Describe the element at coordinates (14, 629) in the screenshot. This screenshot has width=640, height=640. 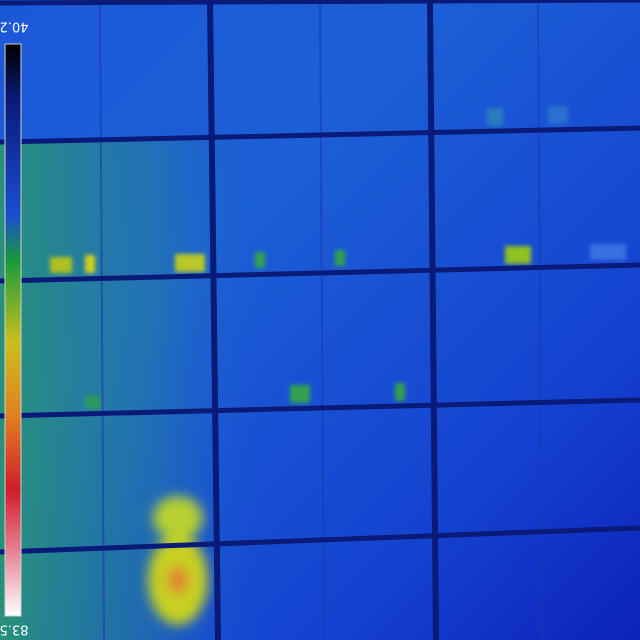
I see `colorbar-bottom-label: 83.5` at that location.